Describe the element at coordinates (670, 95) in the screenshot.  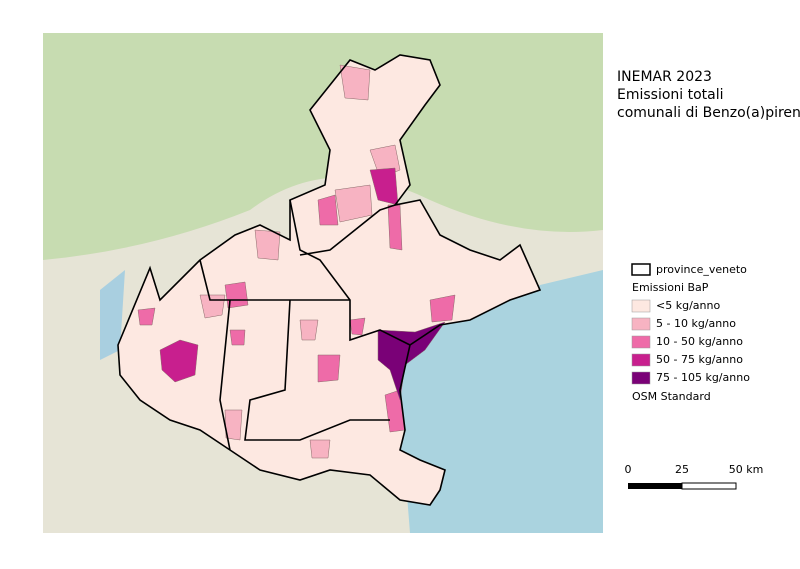
I see `title-line: Emissioni totali` at that location.